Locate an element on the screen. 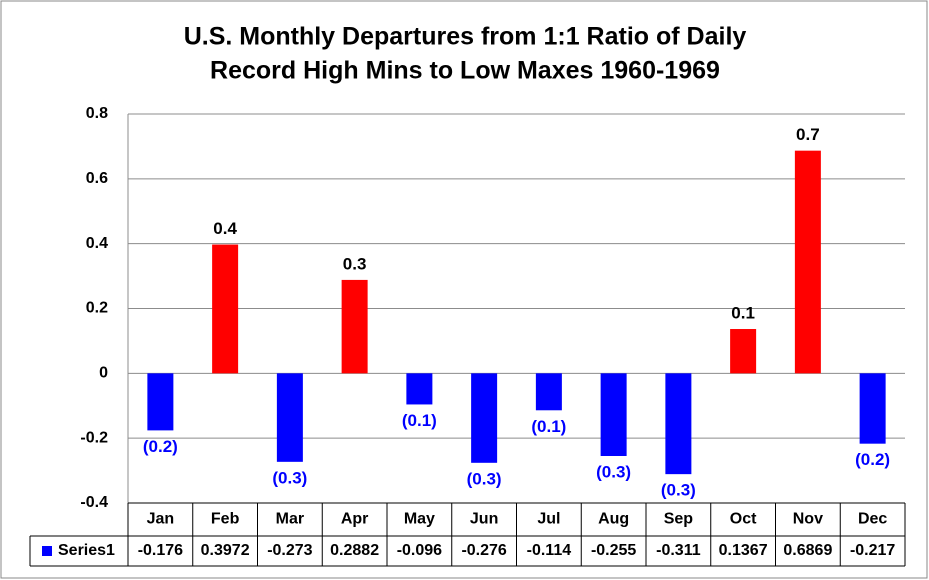 The width and height of the screenshot is (929, 580). table-value: 0.6869 is located at coordinates (807, 550).